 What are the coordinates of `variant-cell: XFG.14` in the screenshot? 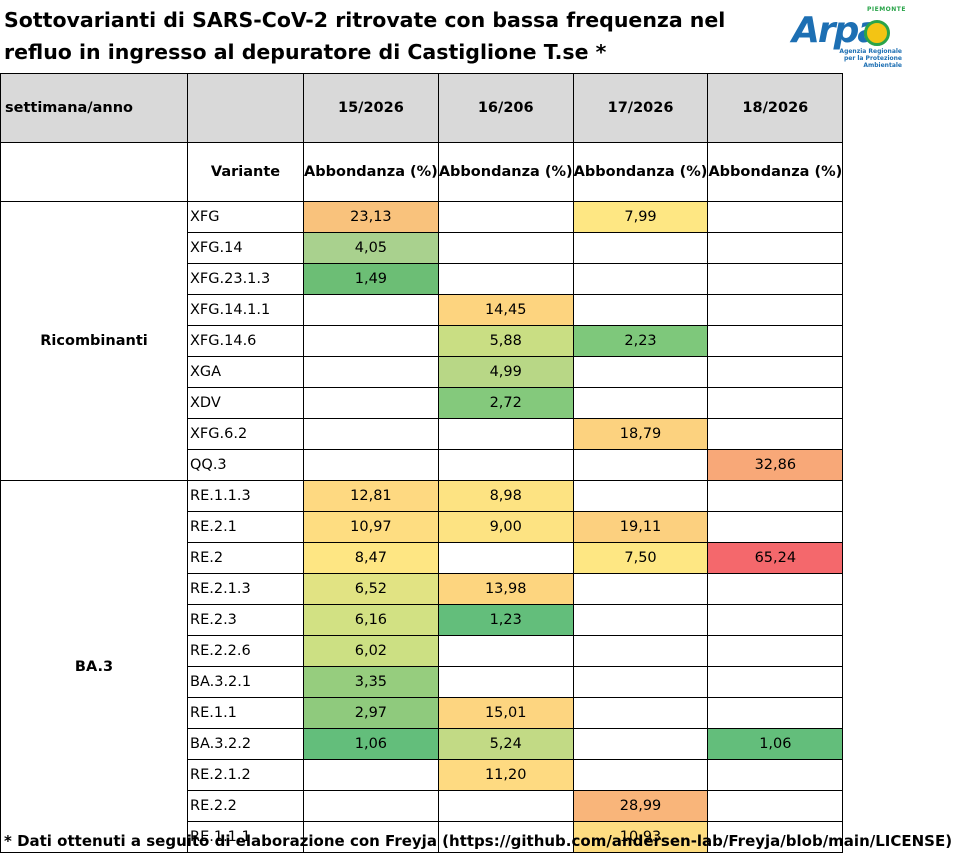 It's located at (245, 248).